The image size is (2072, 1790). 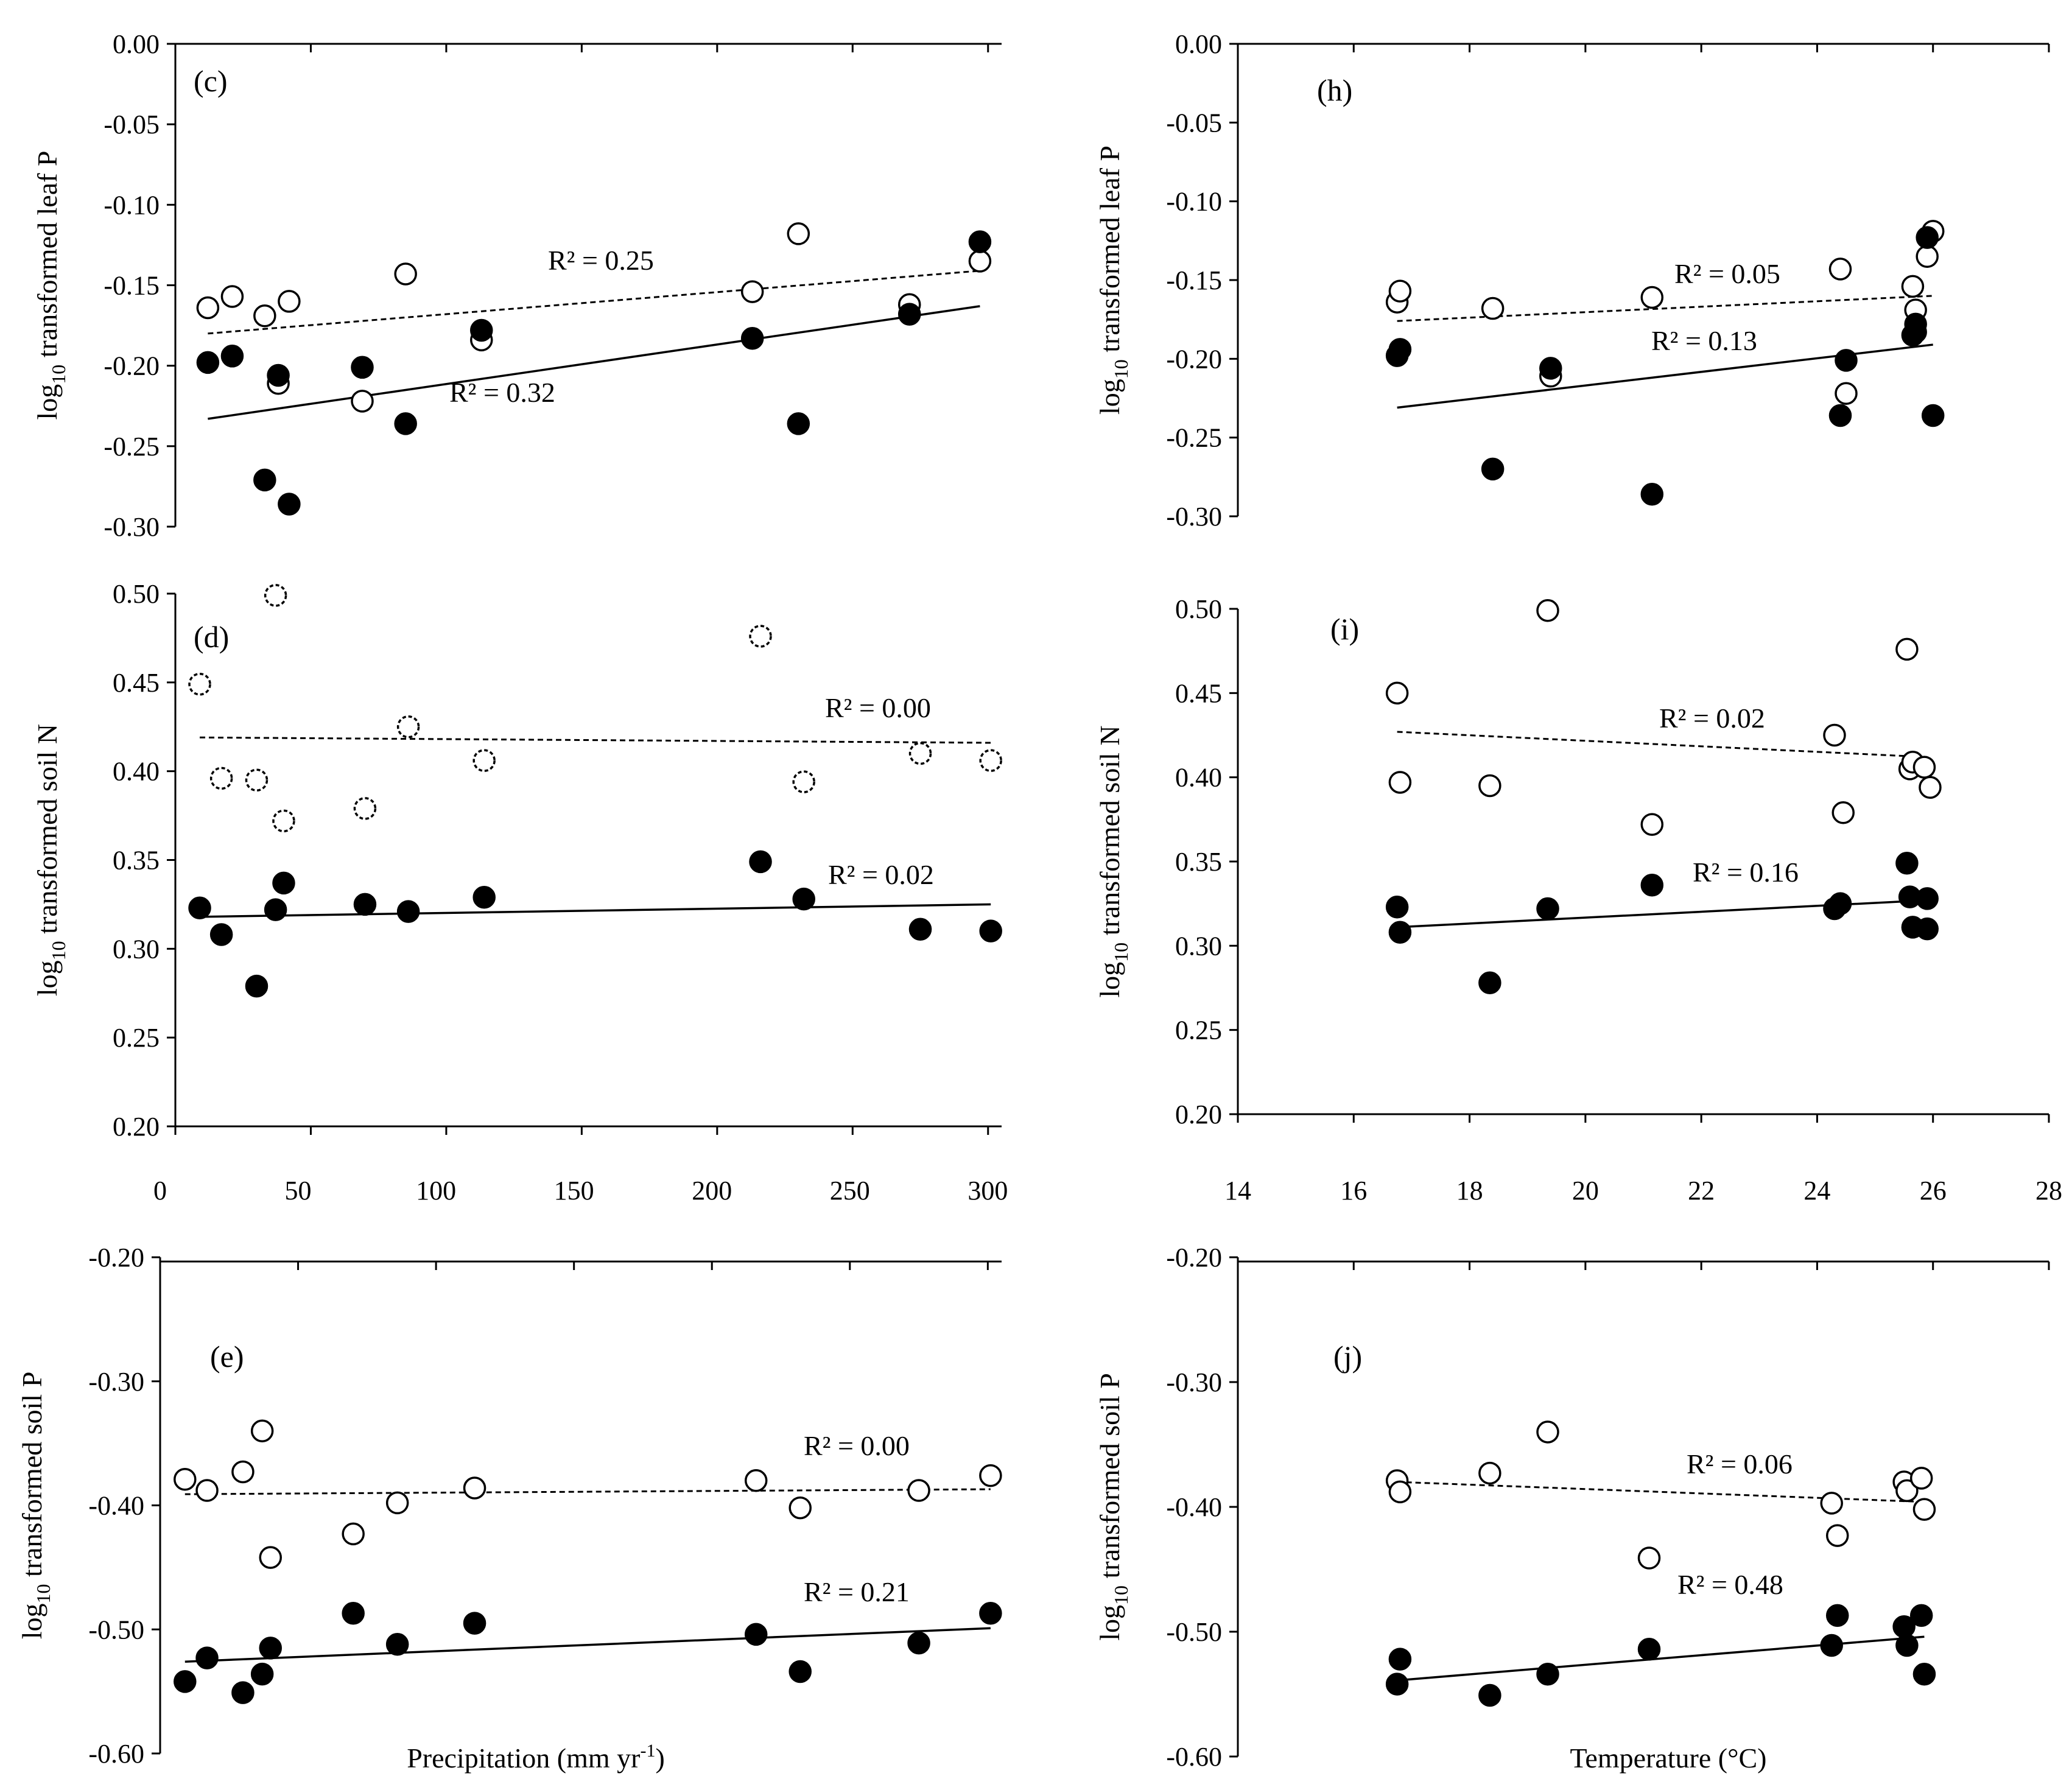 I want to click on y-tick-label-c: -0.30, so click(x=132, y=527).